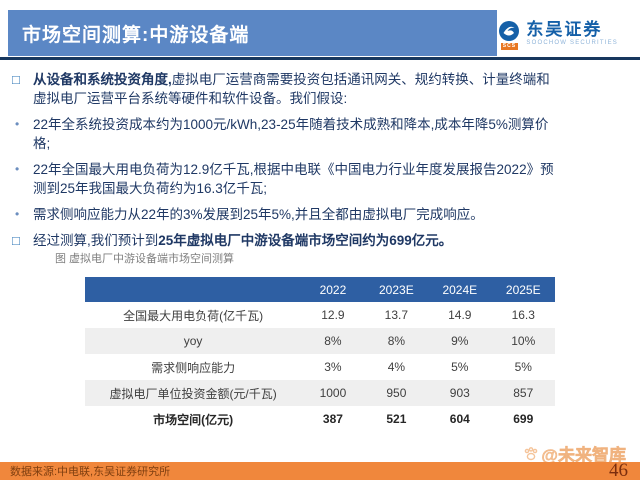 The image size is (640, 481). What do you see at coordinates (523, 341) in the screenshot?
I see `table-cell: 10%` at bounding box center [523, 341].